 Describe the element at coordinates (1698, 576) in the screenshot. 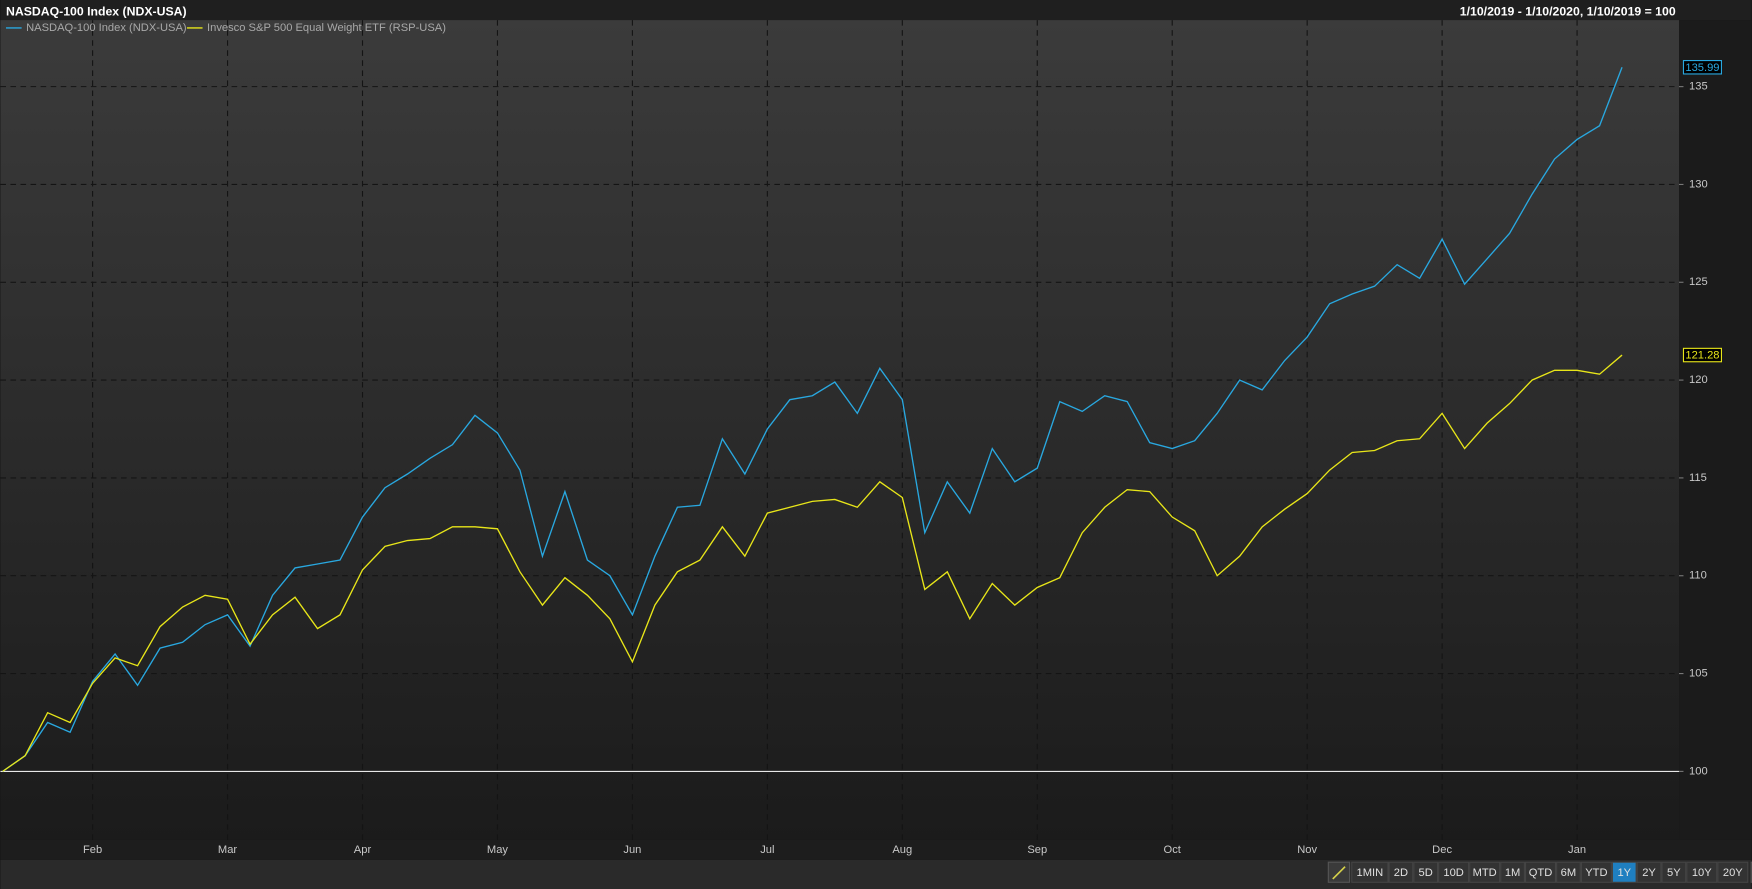

I see `y-tick-label: 110` at that location.